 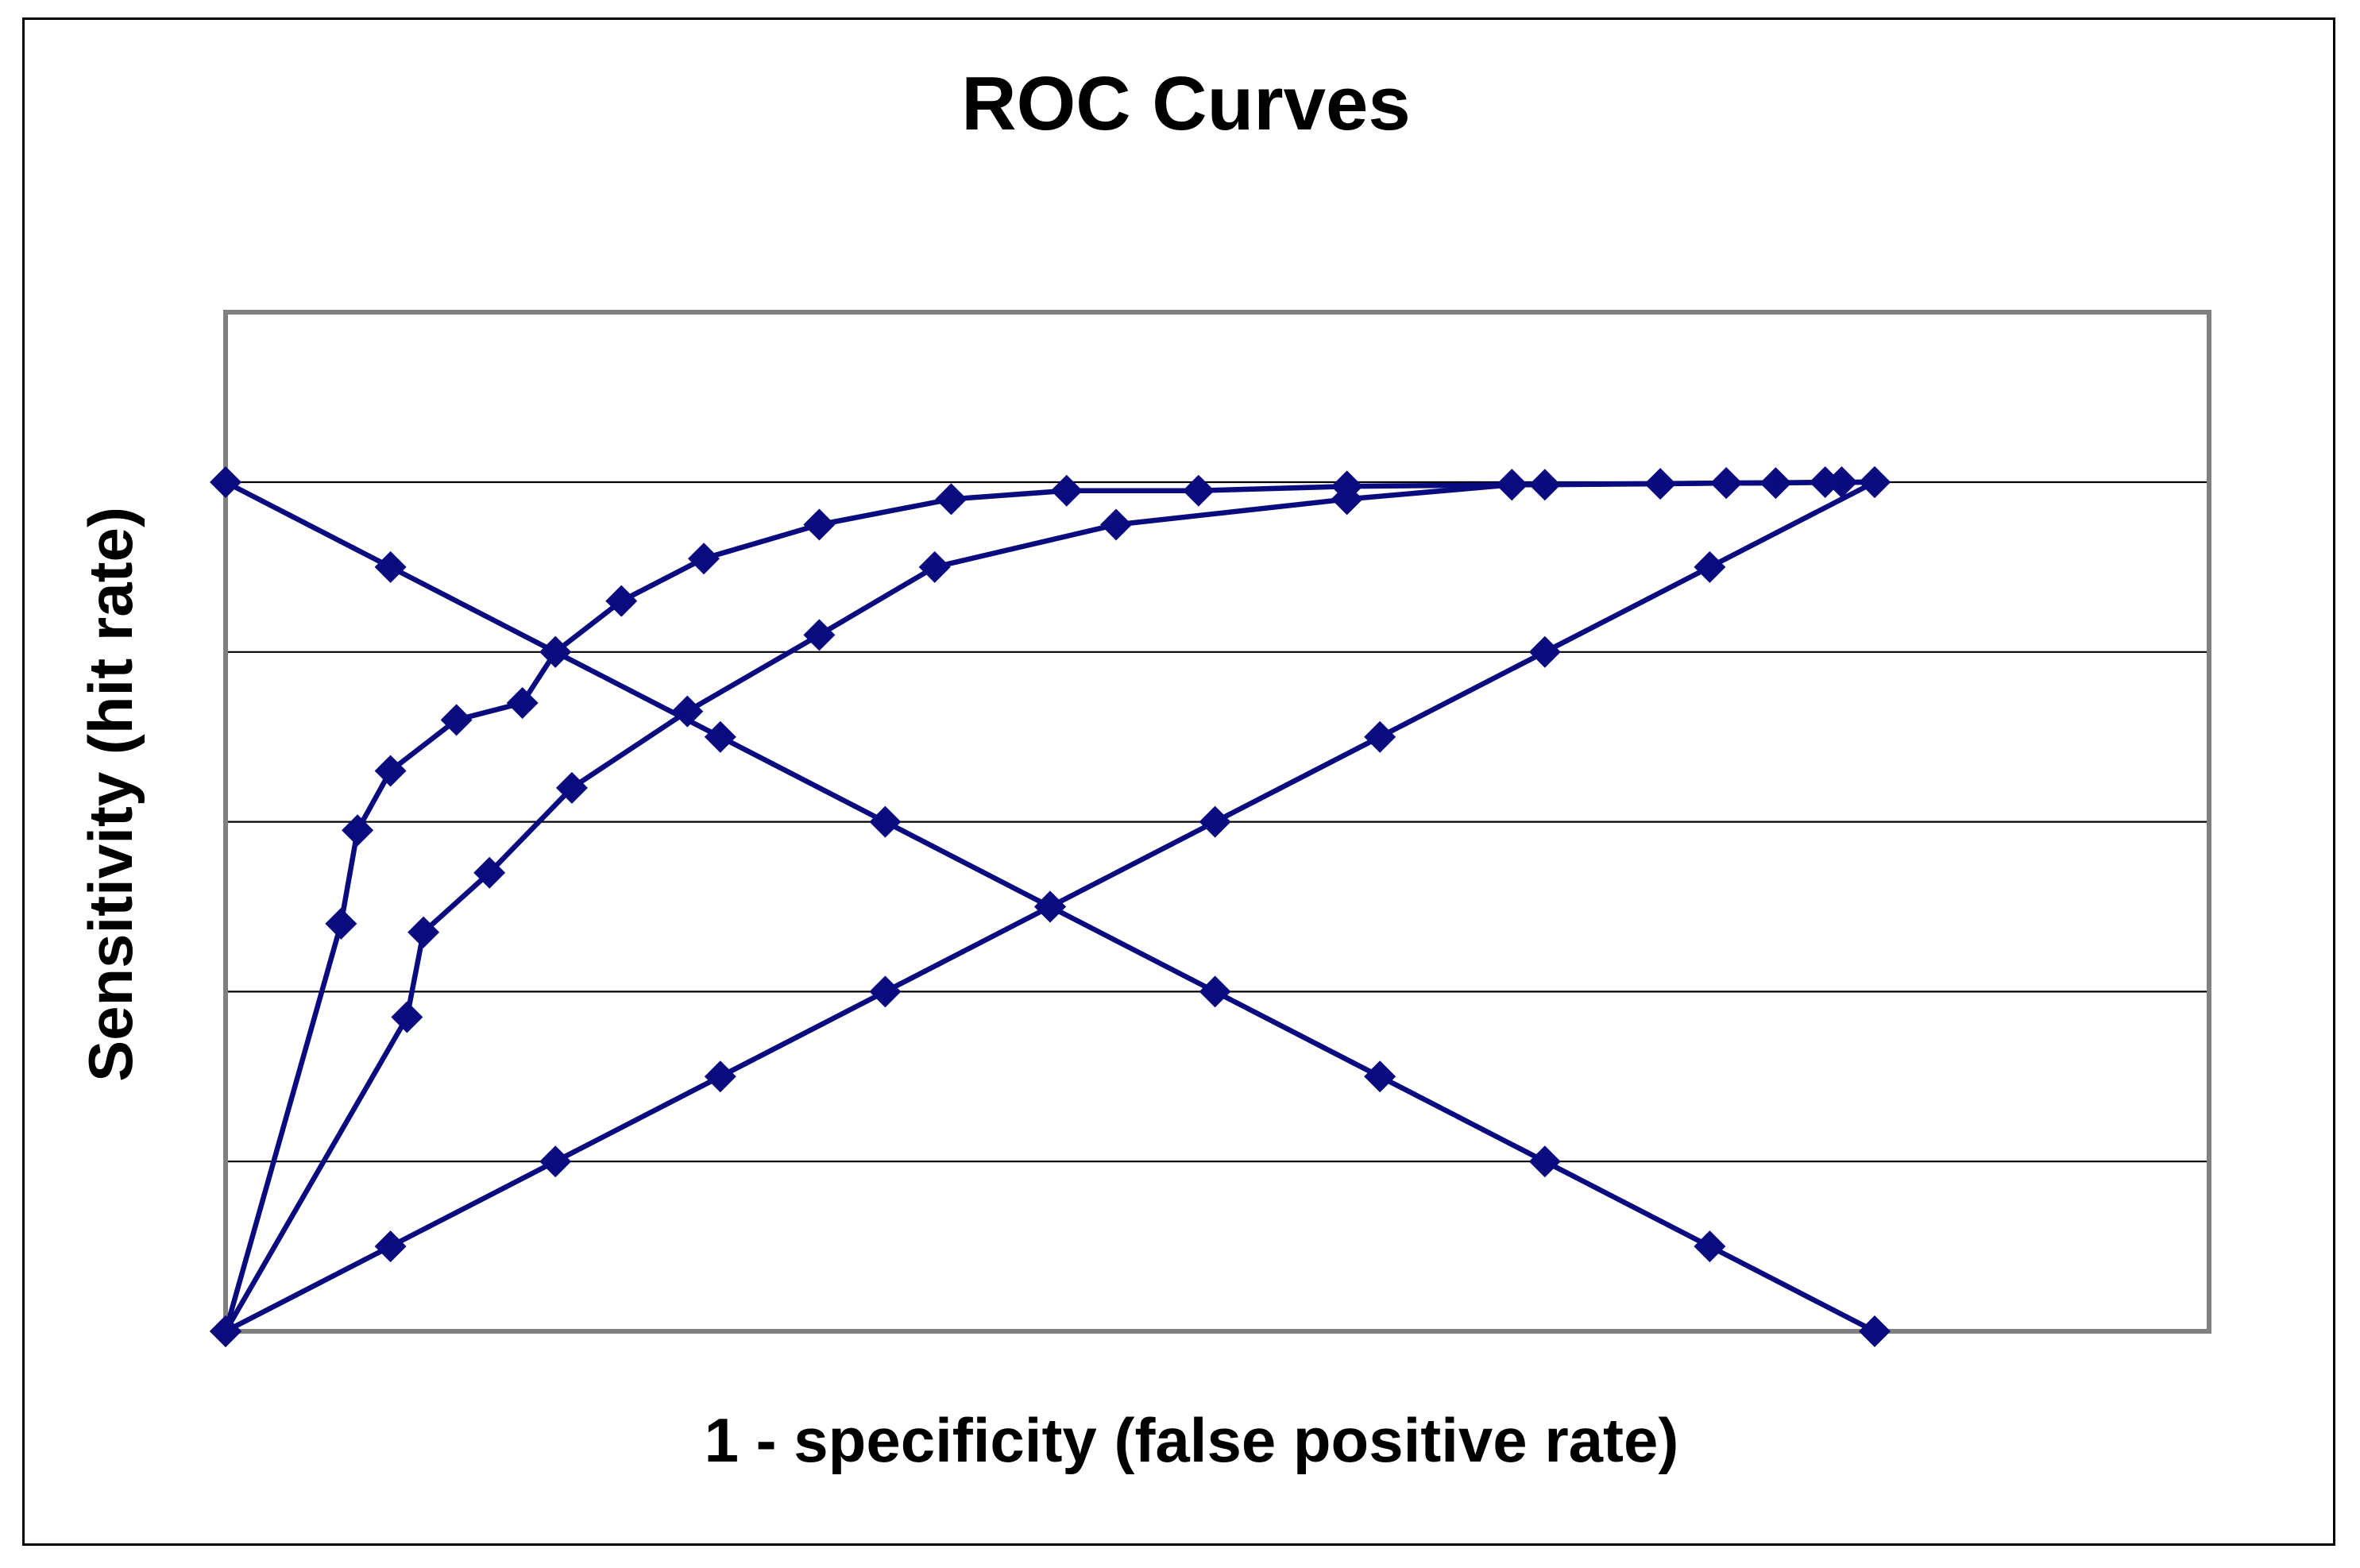 I want to click on x-axis-label: 1 - specificity (false positive rate), so click(x=1192, y=1440).